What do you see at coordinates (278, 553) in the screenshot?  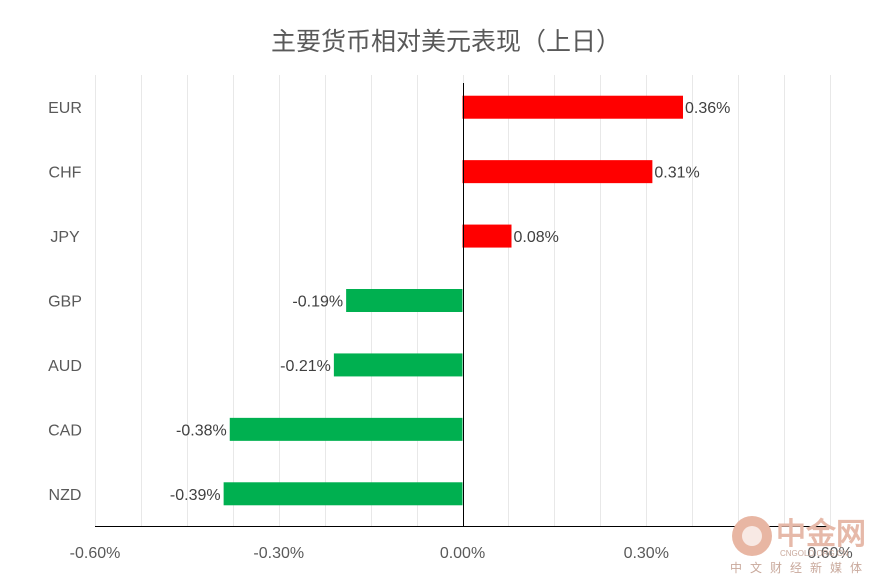 I see `x-tick-label: -0.30%` at bounding box center [278, 553].